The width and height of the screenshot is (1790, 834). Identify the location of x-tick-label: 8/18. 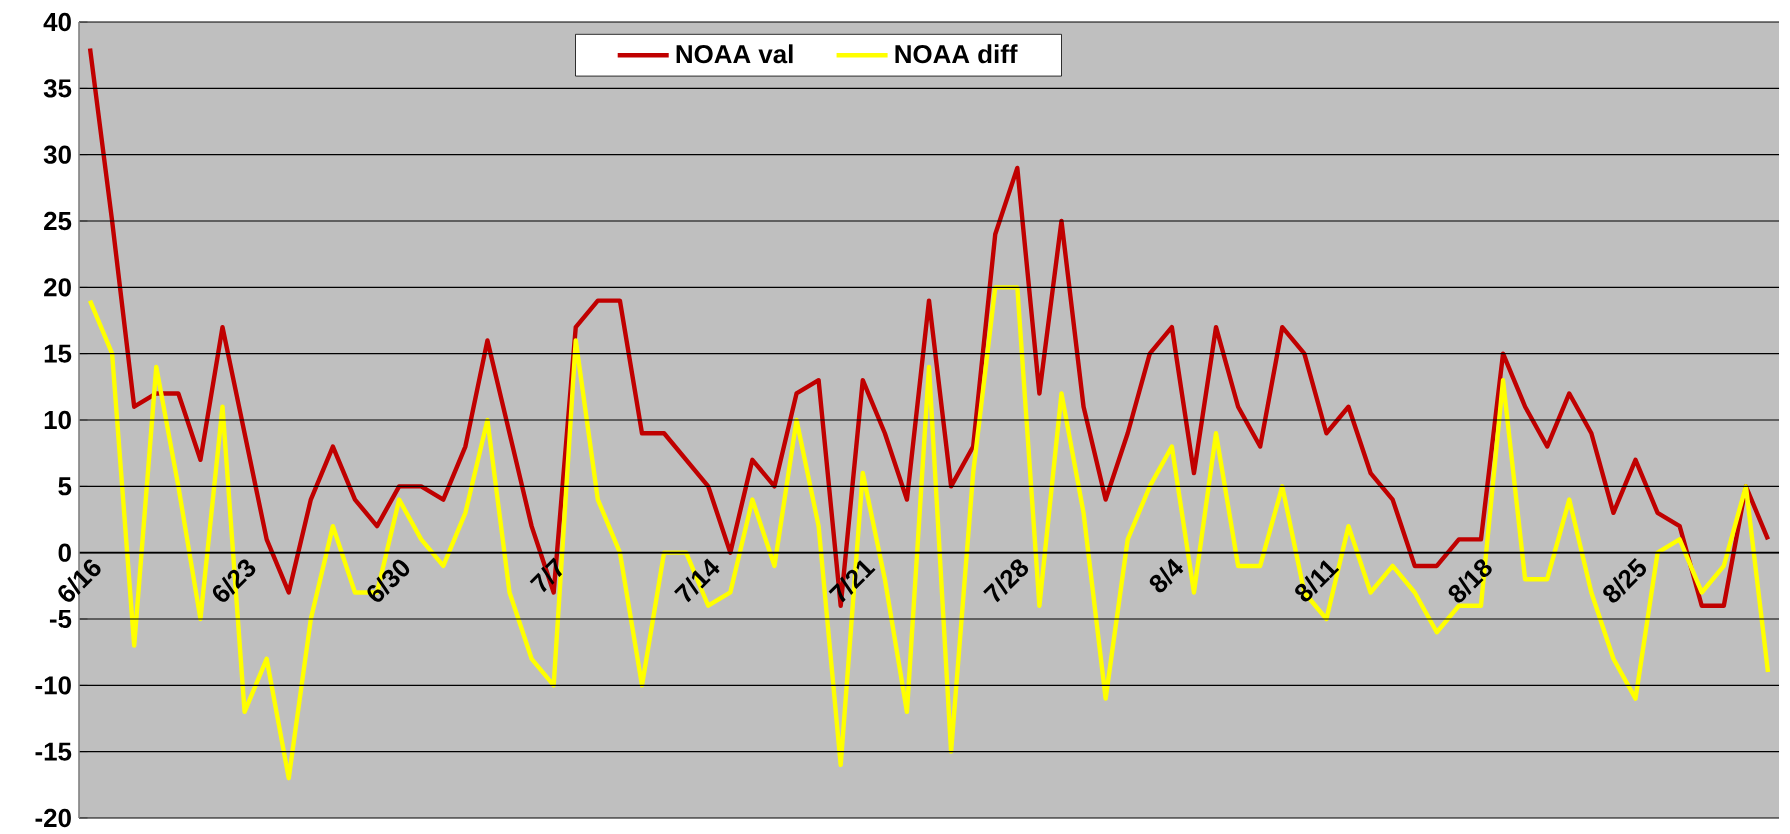
(1470, 581).